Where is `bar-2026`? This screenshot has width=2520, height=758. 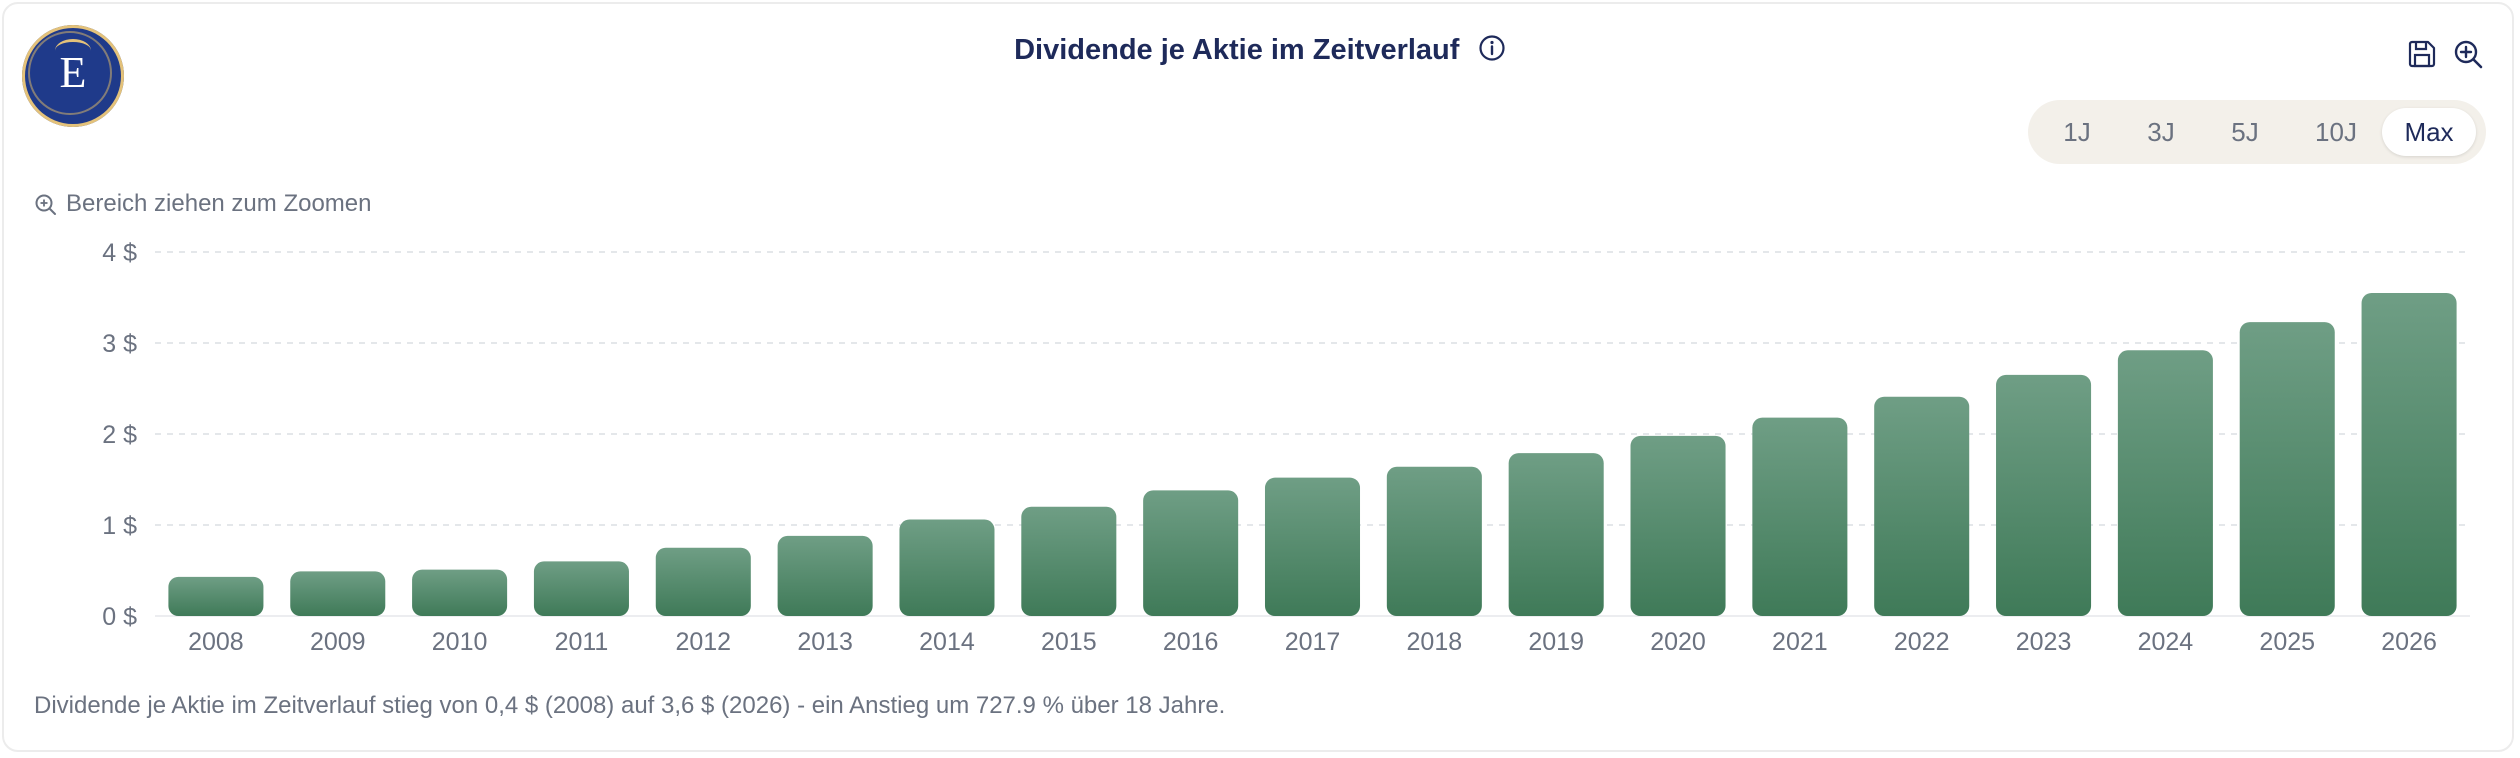
bar-2026 is located at coordinates (2409, 454).